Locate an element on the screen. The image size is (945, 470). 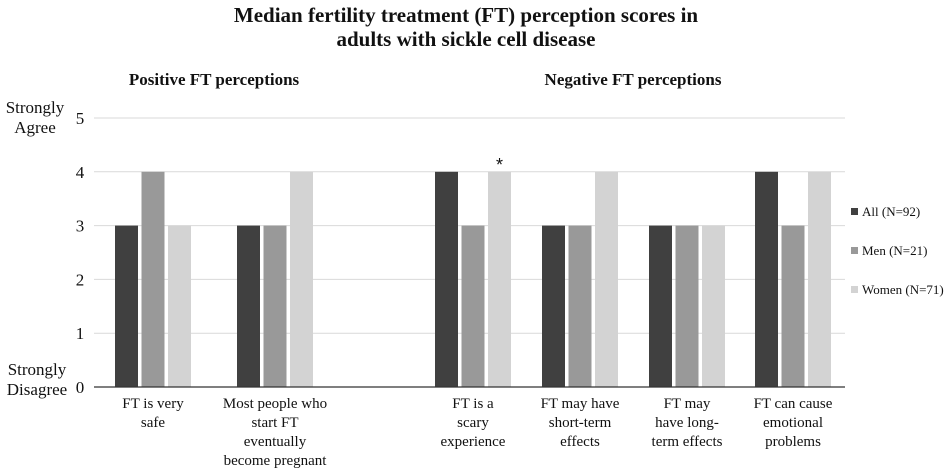
category-label-line: eventually is located at coordinates (275, 442).